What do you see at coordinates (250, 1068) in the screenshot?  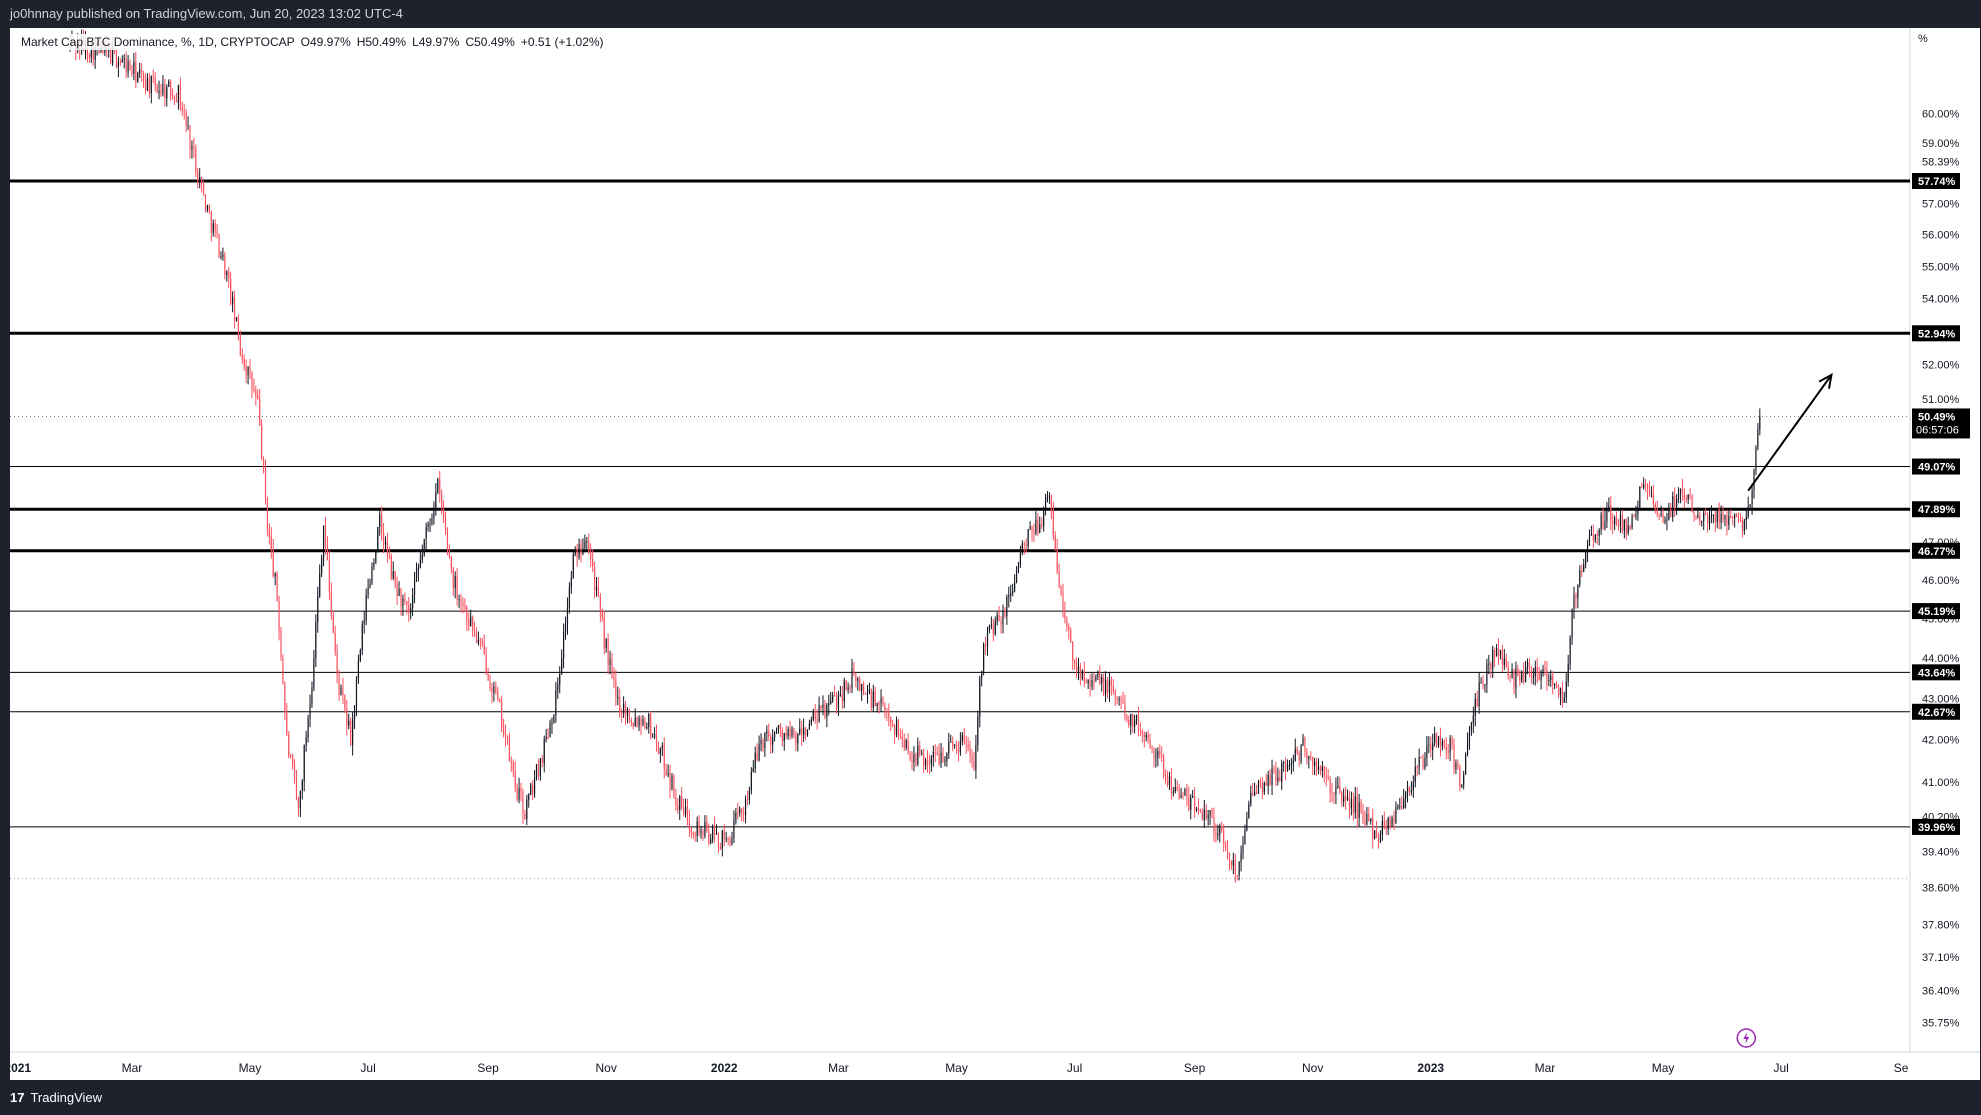 I see `time-tick-label: May` at bounding box center [250, 1068].